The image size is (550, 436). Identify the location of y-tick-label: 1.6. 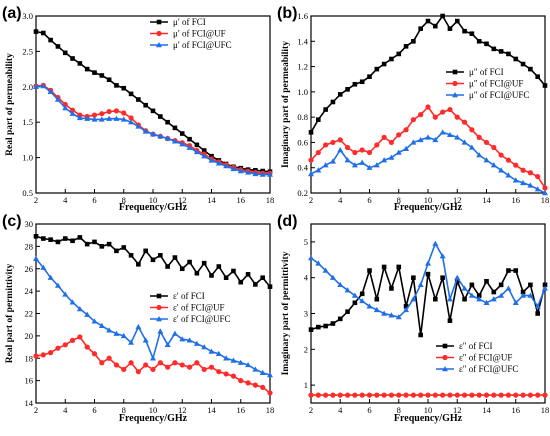
(302, 16).